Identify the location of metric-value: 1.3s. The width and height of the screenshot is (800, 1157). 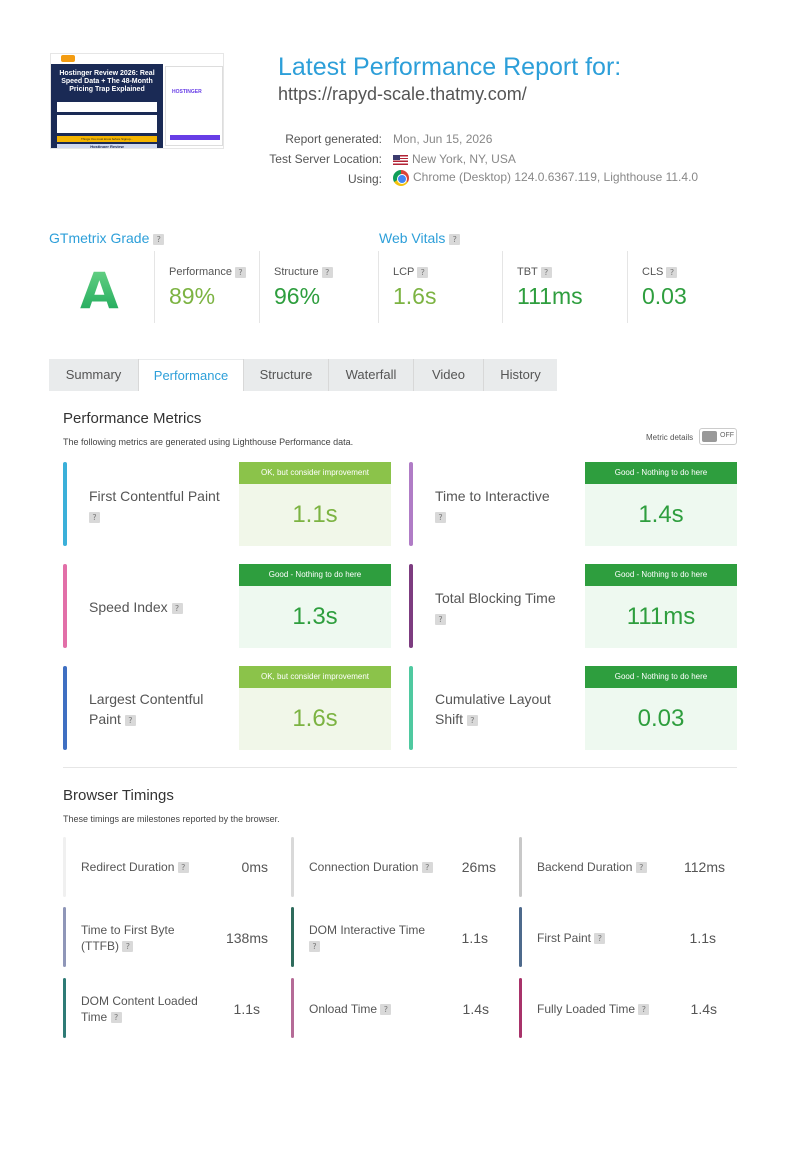
(315, 617).